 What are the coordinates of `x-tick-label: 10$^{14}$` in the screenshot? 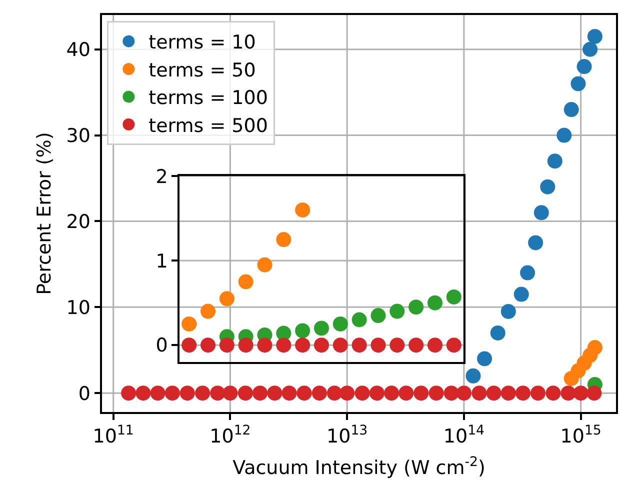 It's located at (463, 436).